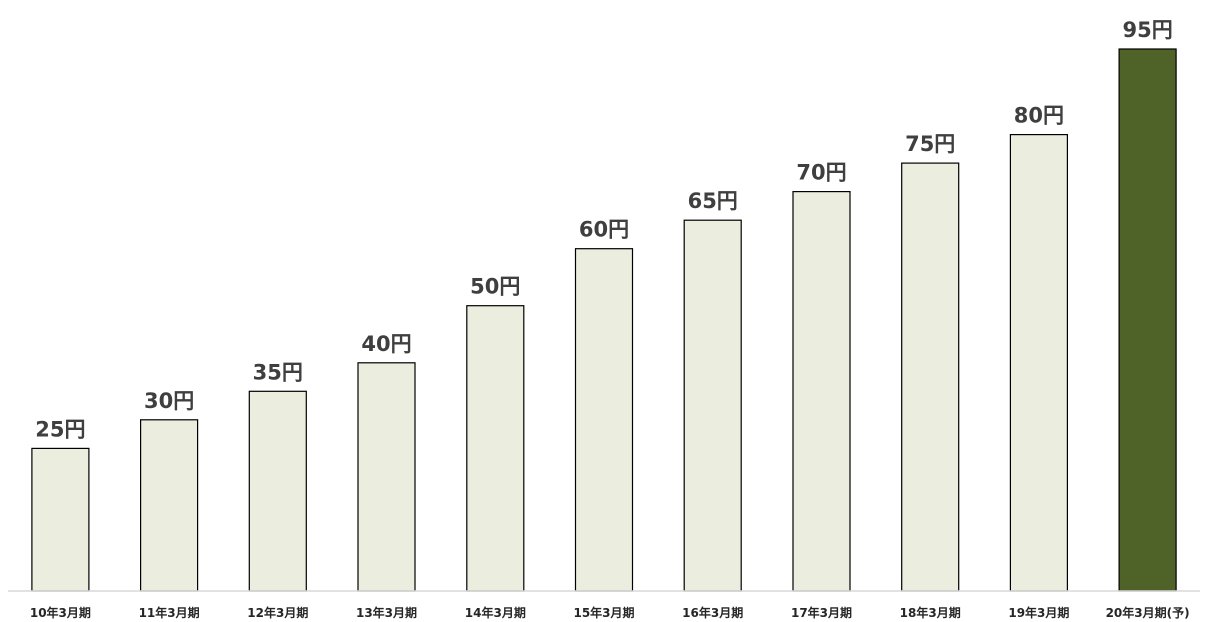 Image resolution: width=1208 pixels, height=622 pixels. What do you see at coordinates (1039, 116) in the screenshot?
I see `value-label: 80円` at bounding box center [1039, 116].